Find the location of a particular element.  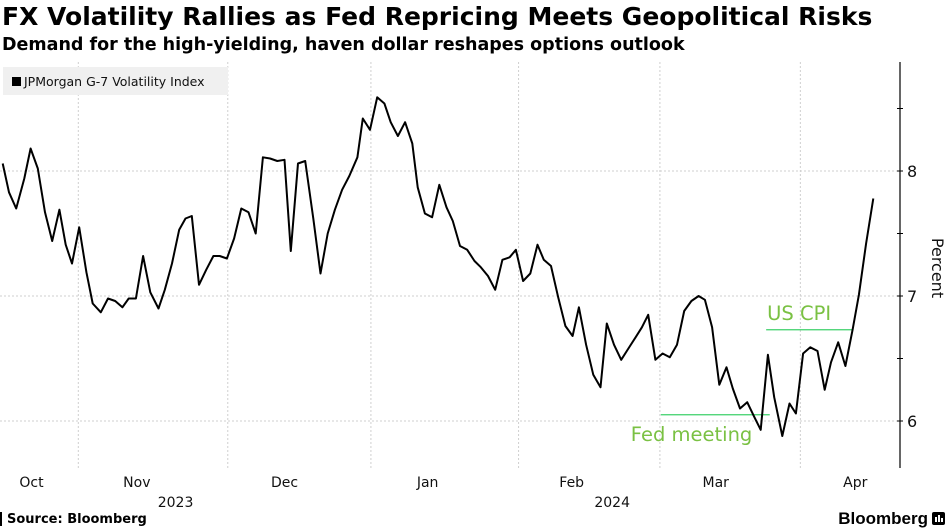

x-tick-label: Feb is located at coordinates (571, 483).